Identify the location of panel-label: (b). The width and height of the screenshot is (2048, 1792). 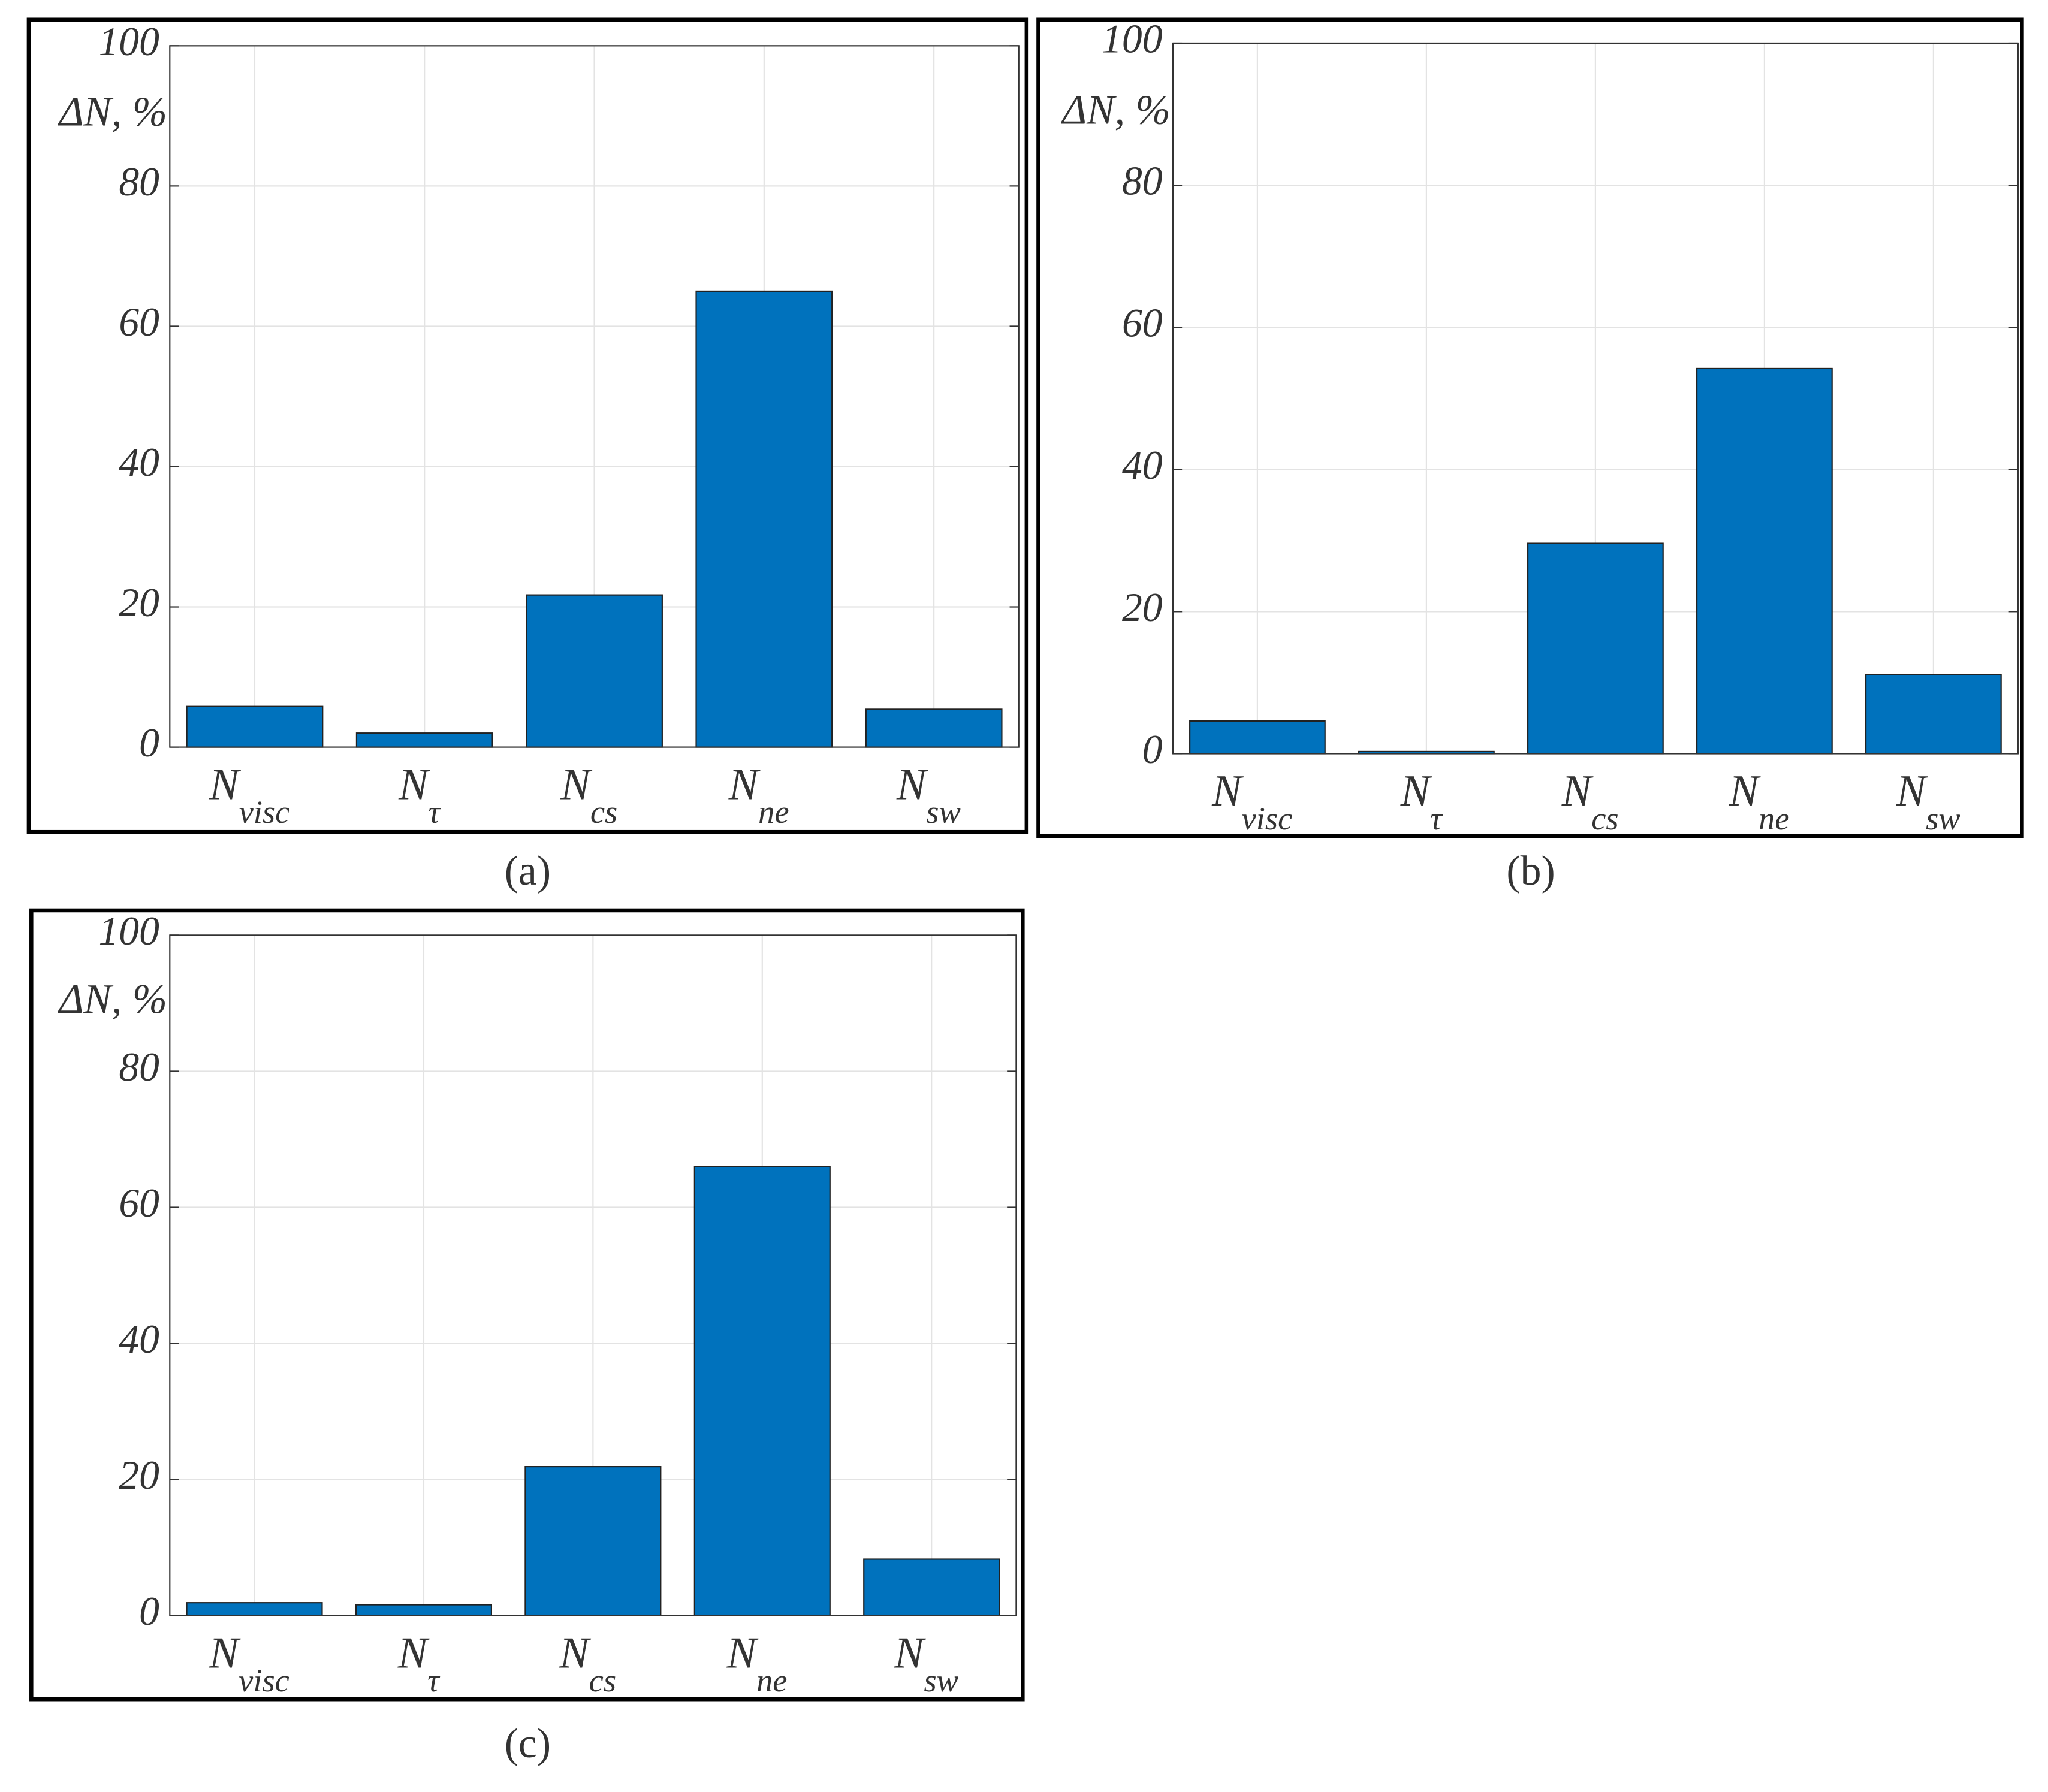
(1530, 871).